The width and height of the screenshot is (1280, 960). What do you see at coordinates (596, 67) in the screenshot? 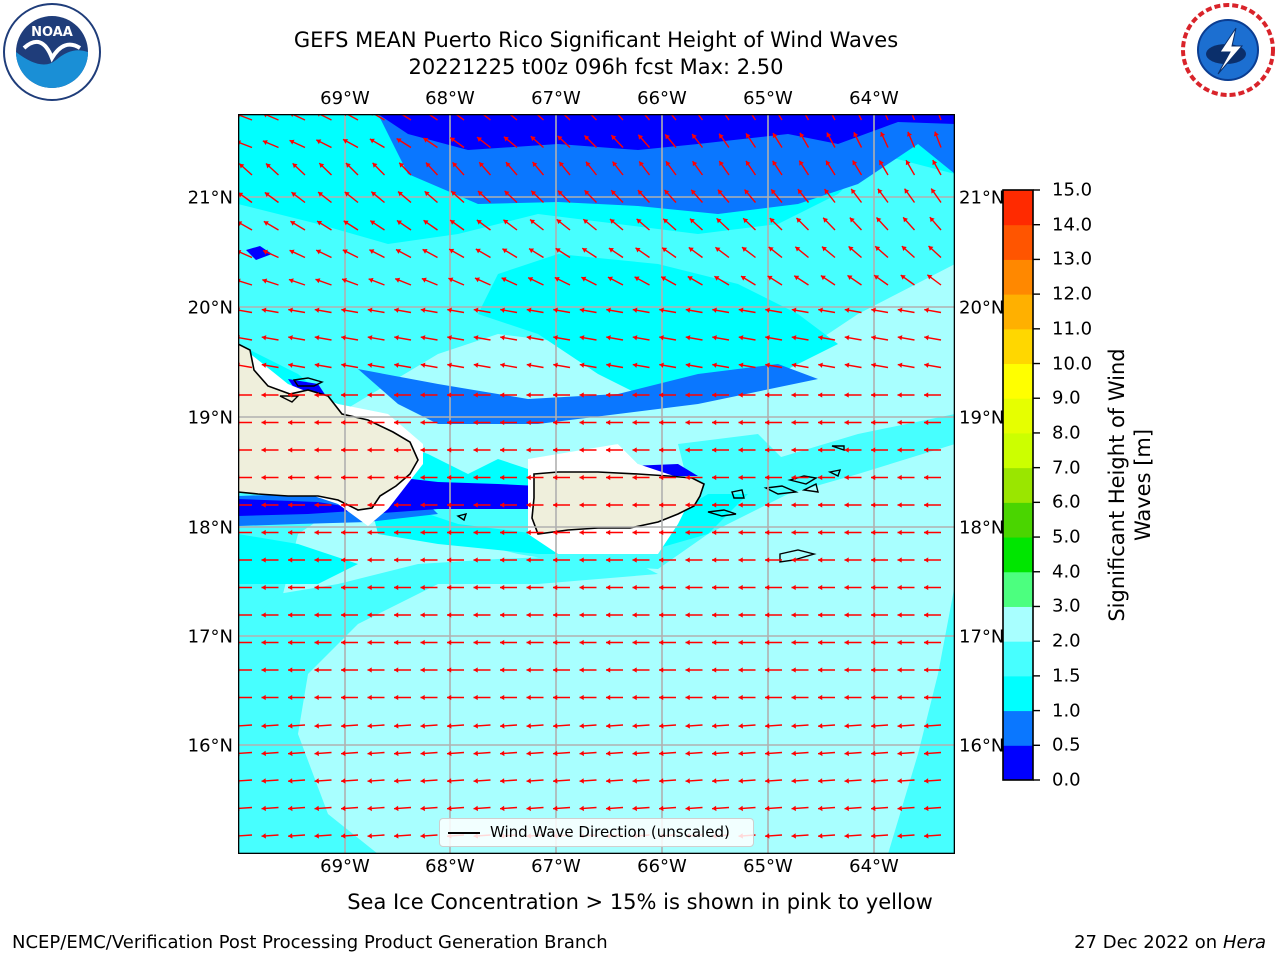
I see `chart-subtitle: 20221225 t00z 096h fcst Max: 2.50` at bounding box center [596, 67].